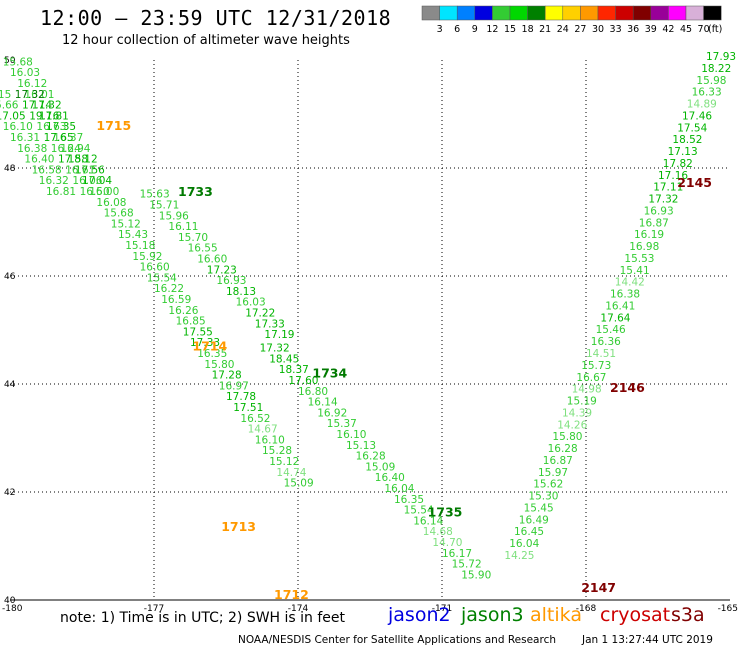 The height and width of the screenshot is (650, 740). Describe the element at coordinates (606, 342) in the screenshot. I see `swh-value: 16.36` at that location.